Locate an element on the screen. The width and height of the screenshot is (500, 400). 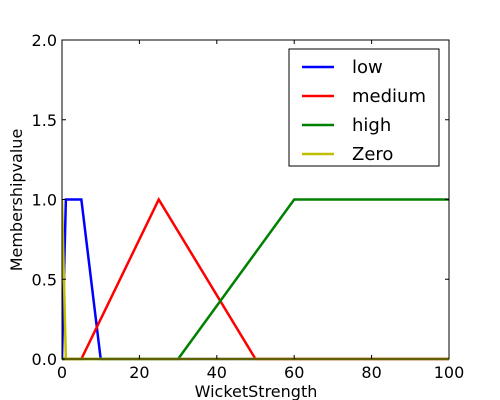
y-tick-label: 1.0 is located at coordinates (44, 200).